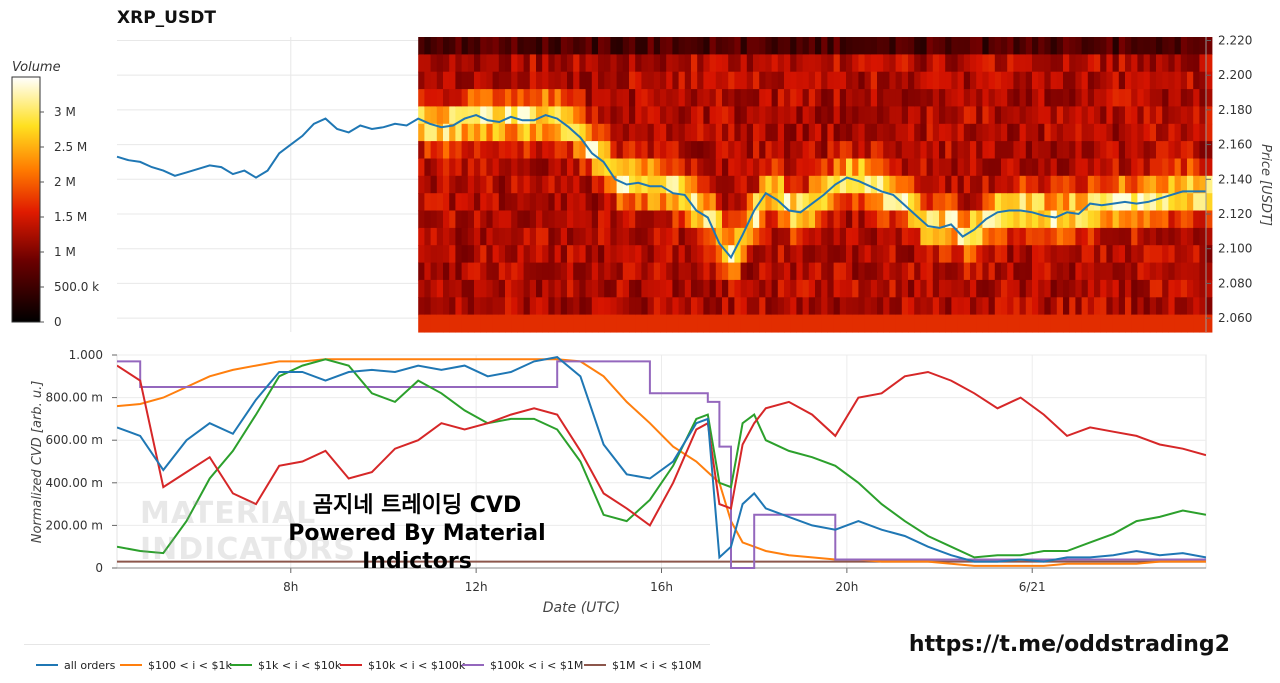 This screenshot has height=683, width=1280. What do you see at coordinates (642, 665) in the screenshot?
I see `legend-item-1m-10m: $1M < i < $10M` at bounding box center [642, 665].